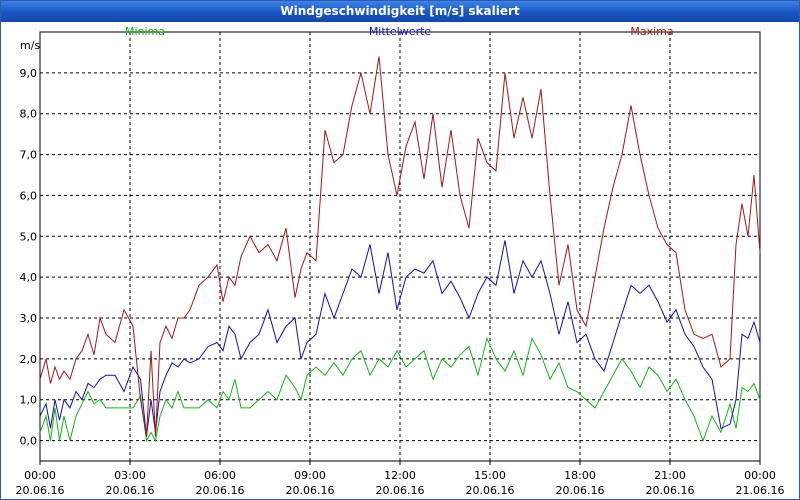 This screenshot has width=800, height=500. I want to click on y-tick-label: 2,0, so click(29, 359).